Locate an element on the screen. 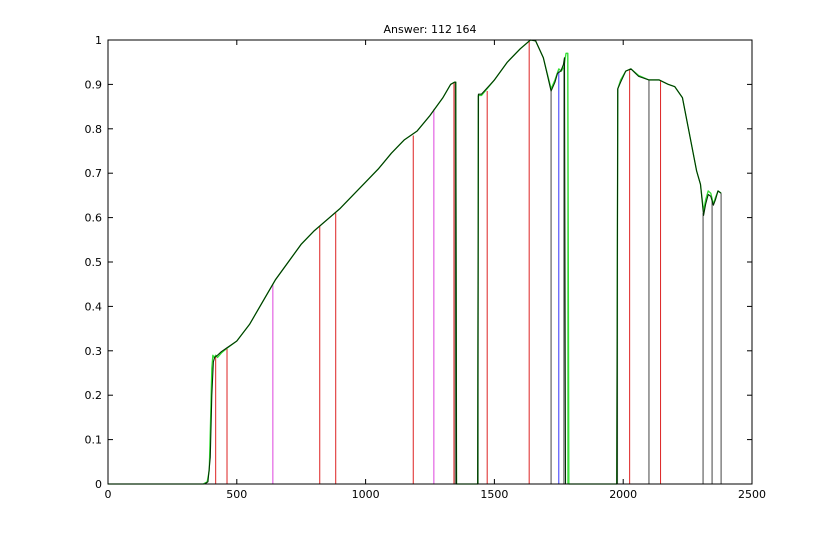  y-tick-label-0: 0 is located at coordinates (98, 484).